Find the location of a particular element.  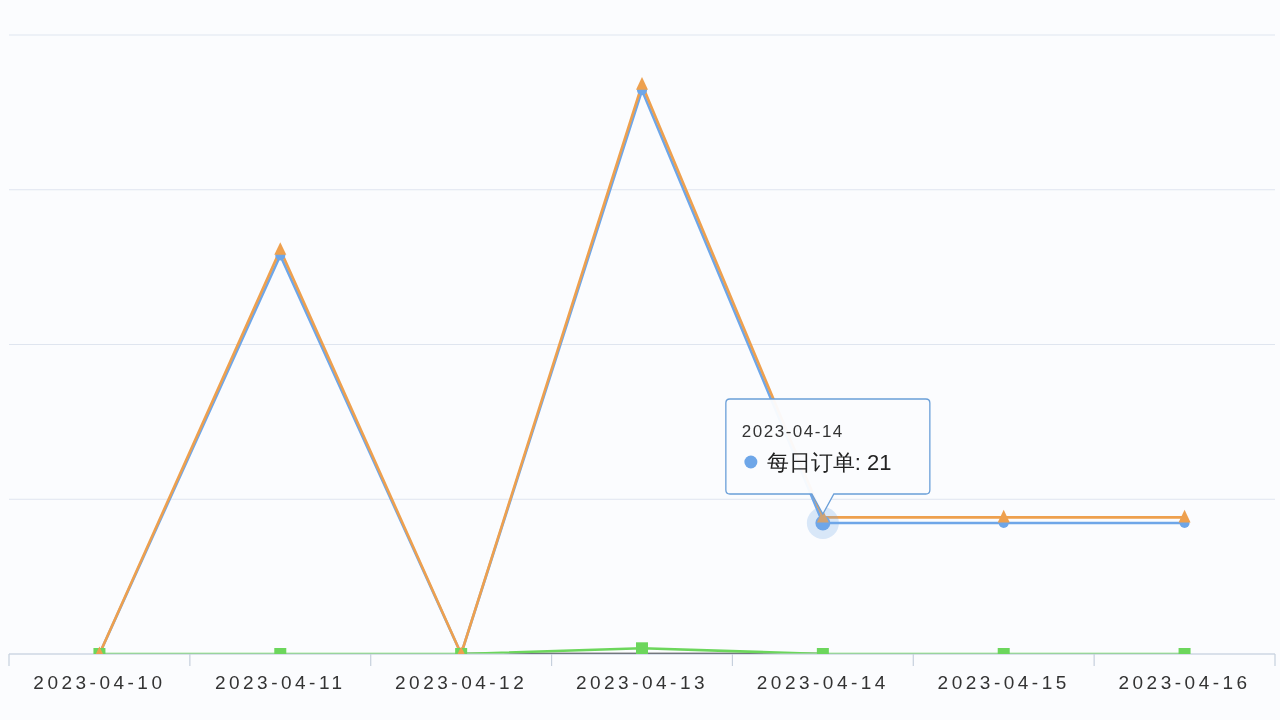

x-tick-label: 2023-04-15 is located at coordinates (1003, 683).